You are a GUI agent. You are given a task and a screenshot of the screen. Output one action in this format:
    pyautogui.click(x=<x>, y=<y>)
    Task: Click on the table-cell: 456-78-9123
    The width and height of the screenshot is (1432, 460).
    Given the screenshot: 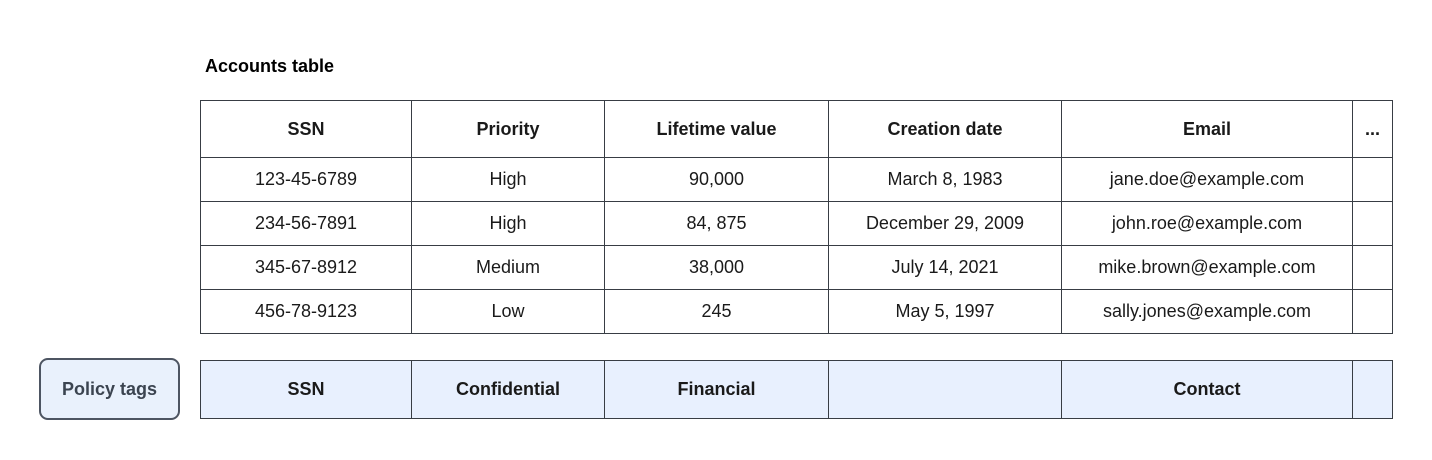 What is the action you would take?
    pyautogui.click(x=306, y=311)
    